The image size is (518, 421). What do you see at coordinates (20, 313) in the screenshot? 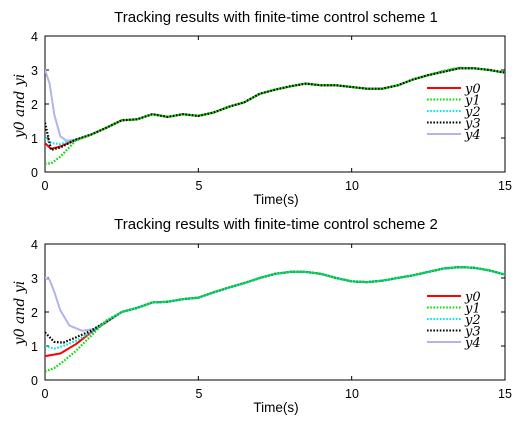
I see `y-axis-label-2: y0 and yi` at bounding box center [20, 313].